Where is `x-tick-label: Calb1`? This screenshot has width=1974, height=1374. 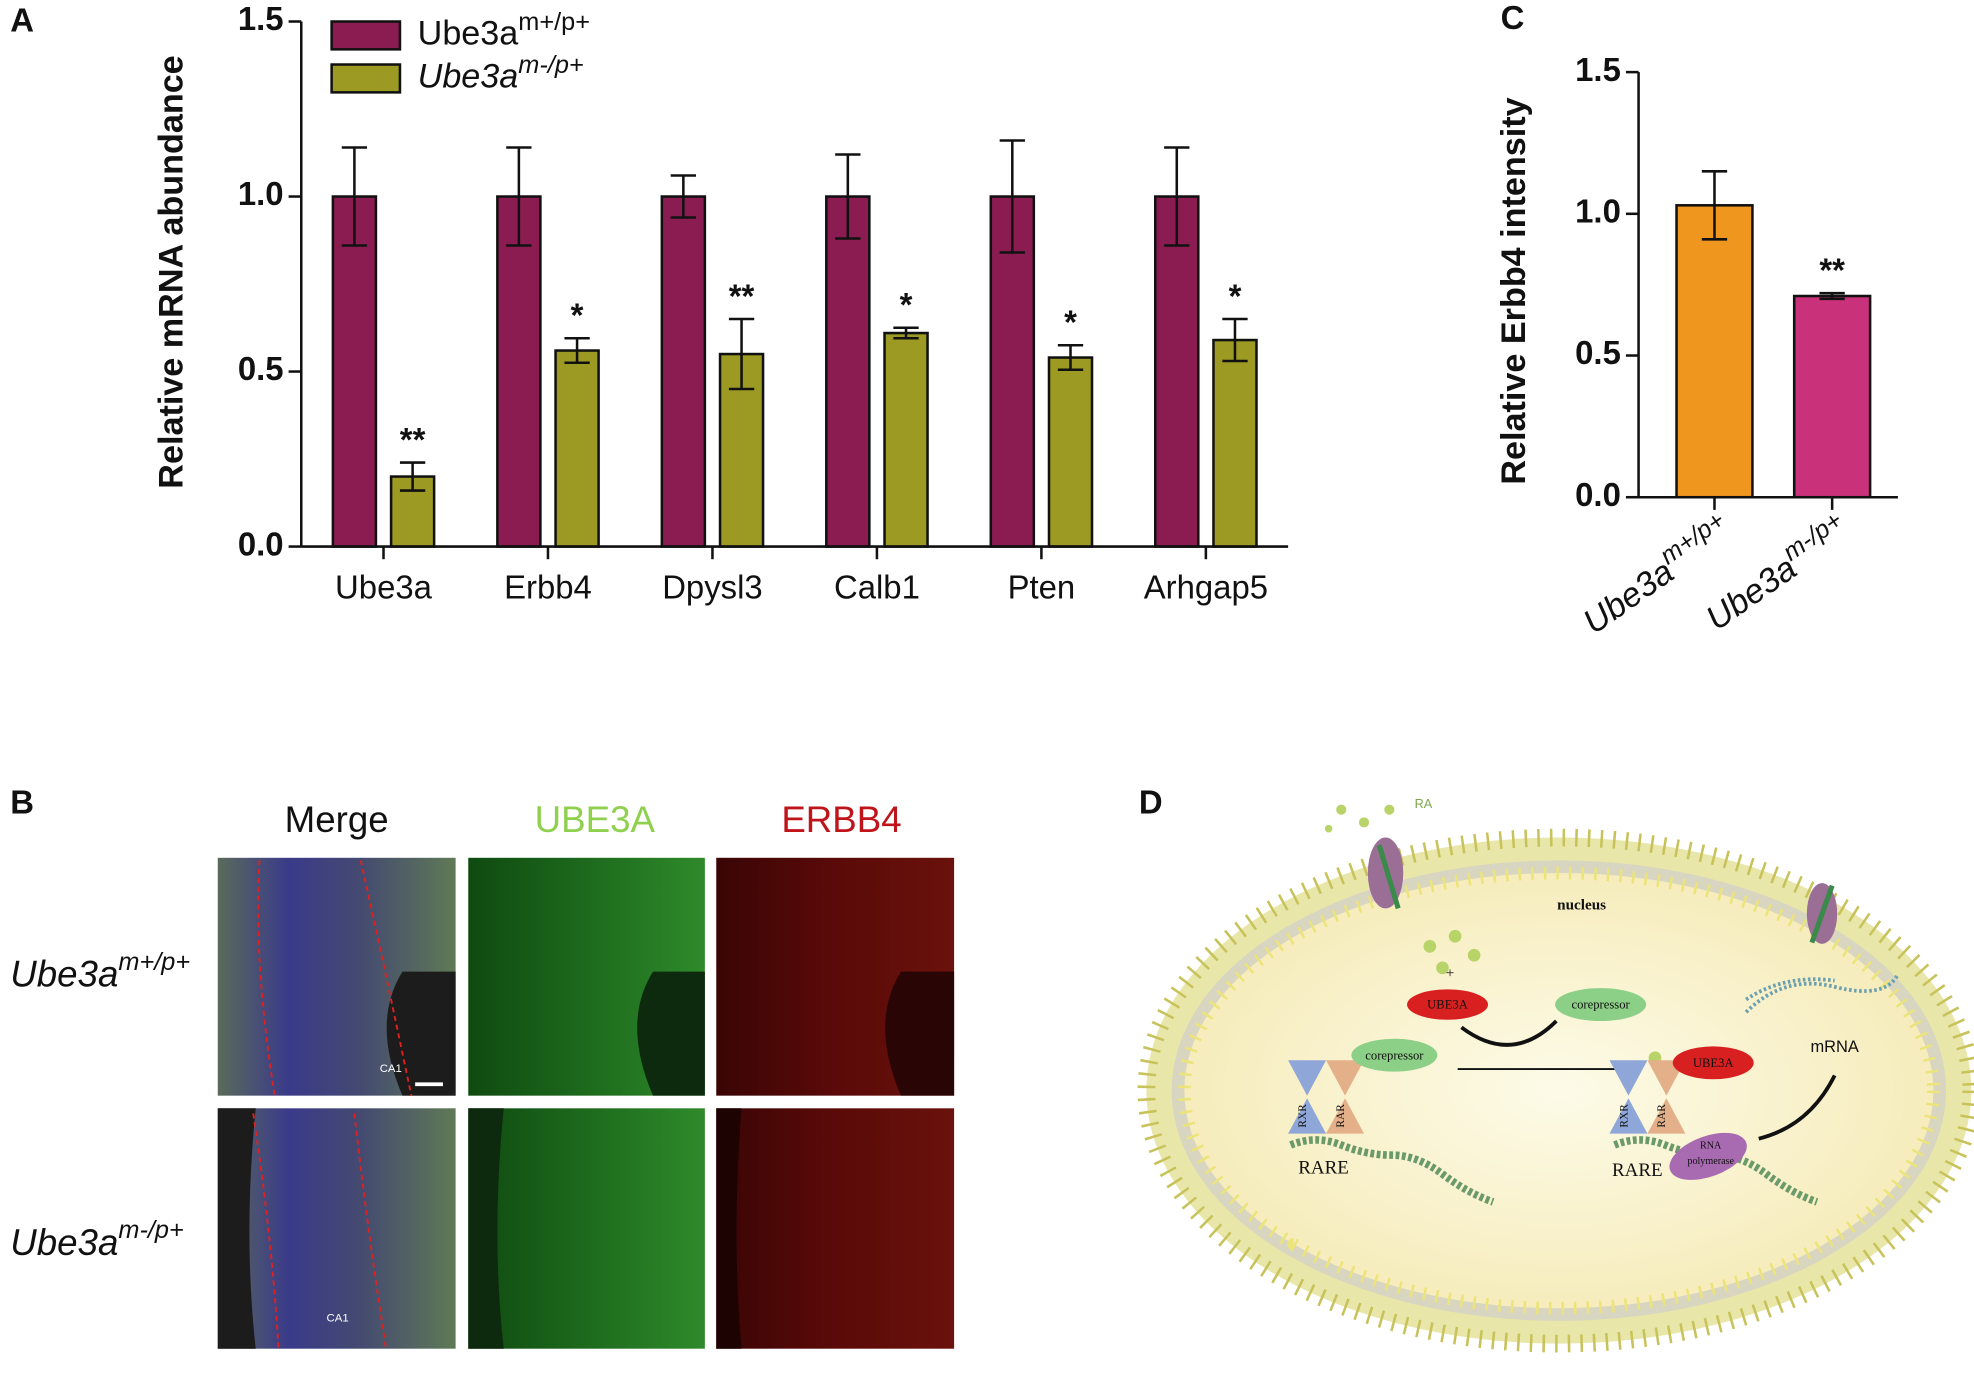 x-tick-label: Calb1 is located at coordinates (877, 586).